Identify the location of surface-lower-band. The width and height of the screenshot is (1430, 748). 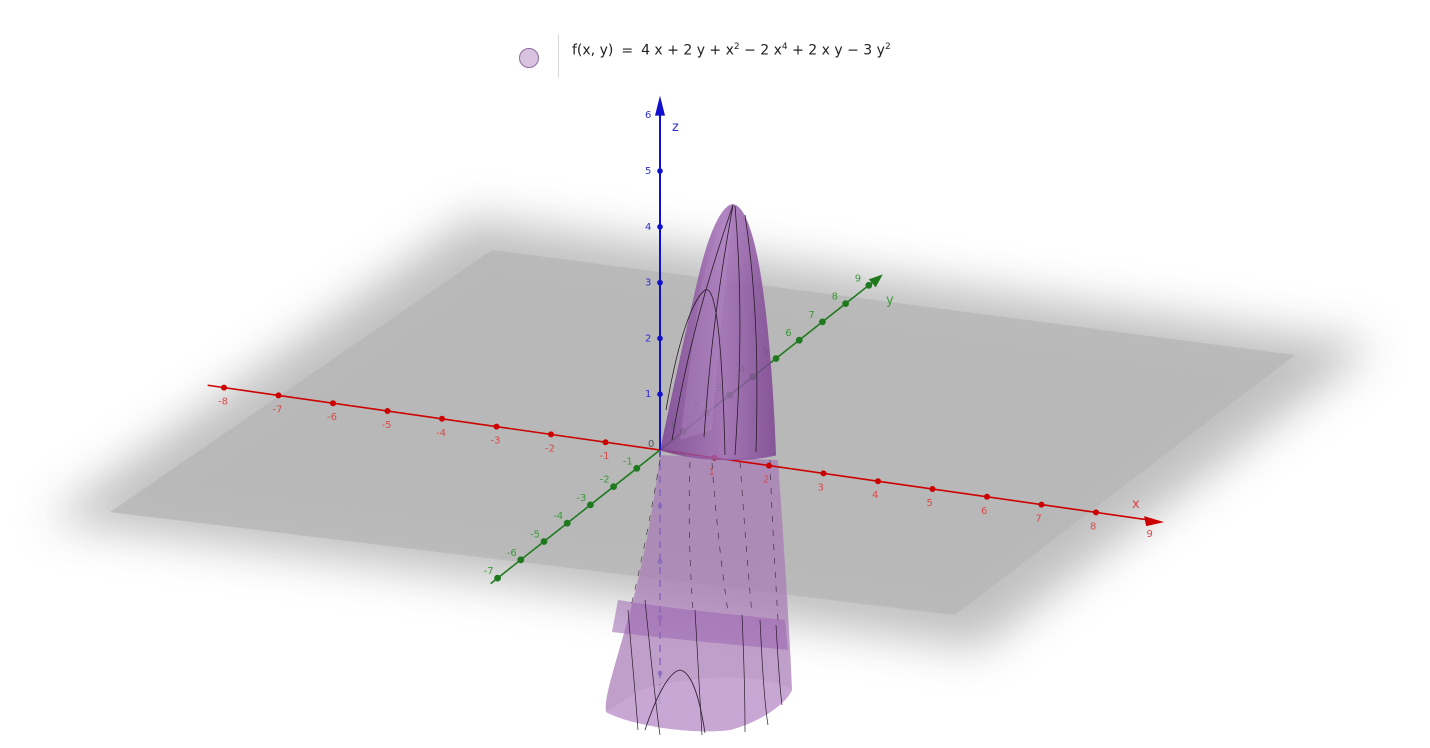
(700, 625).